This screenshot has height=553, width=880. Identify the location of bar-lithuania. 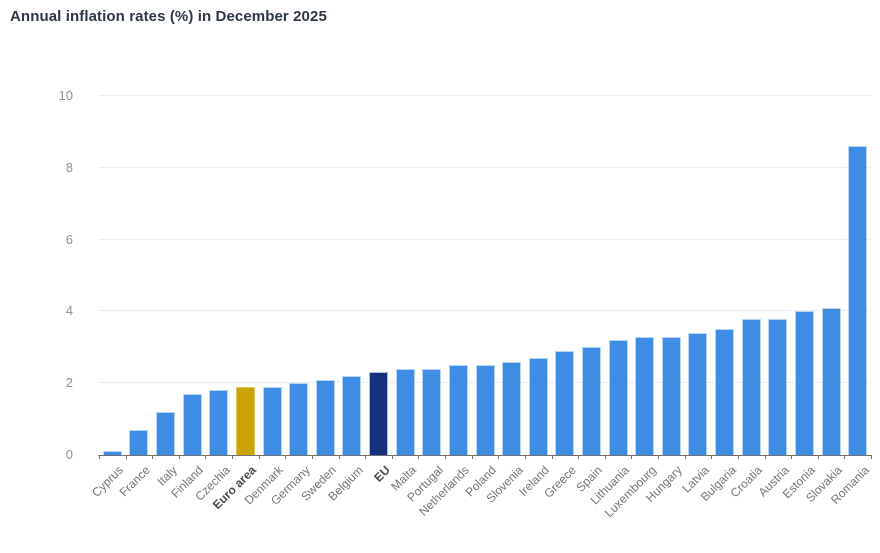
(618, 397).